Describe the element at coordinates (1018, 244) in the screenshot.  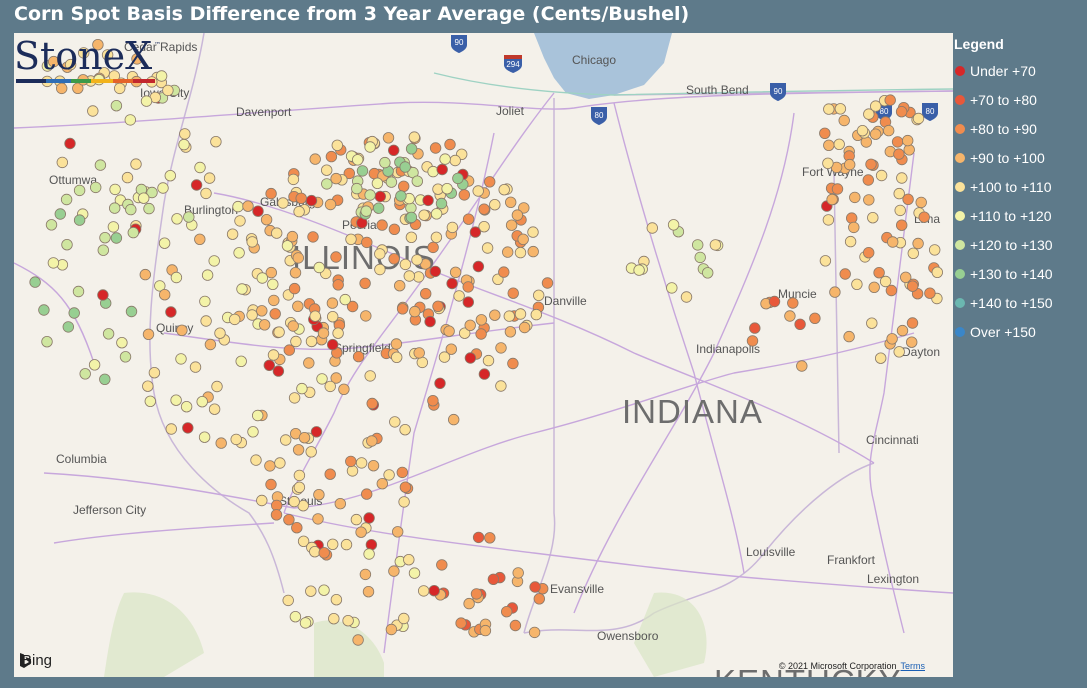
I see `legend-item: +120 to +130` at that location.